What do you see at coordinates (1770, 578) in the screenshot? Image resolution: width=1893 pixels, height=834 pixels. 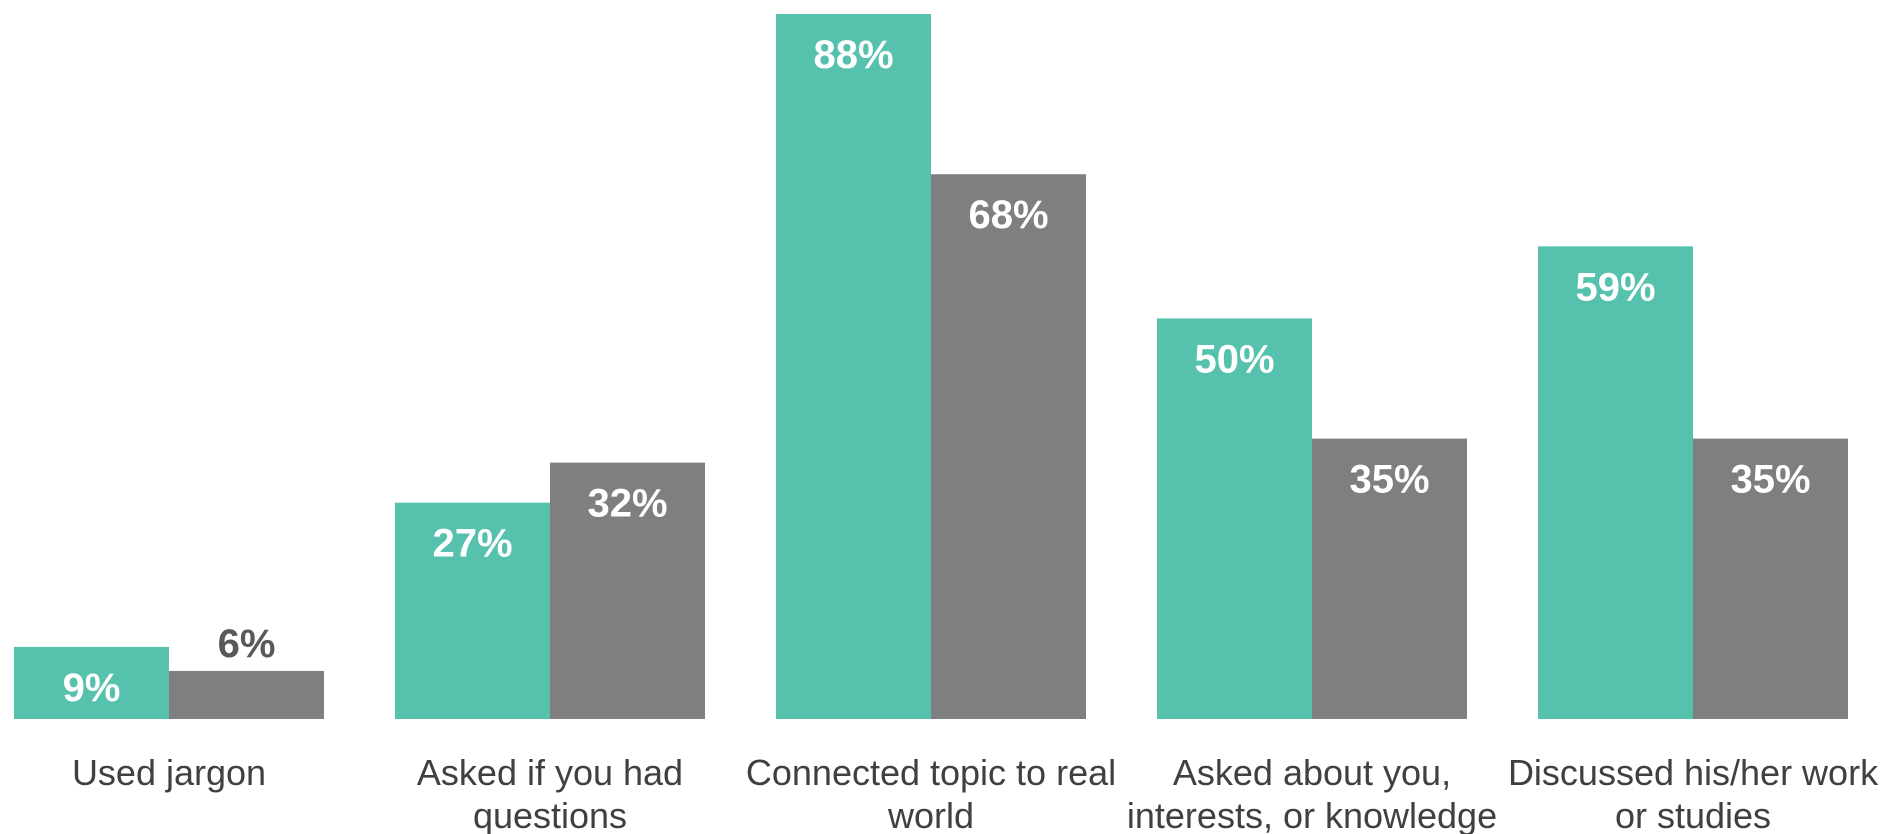 I see `bar-series2-cat5` at bounding box center [1770, 578].